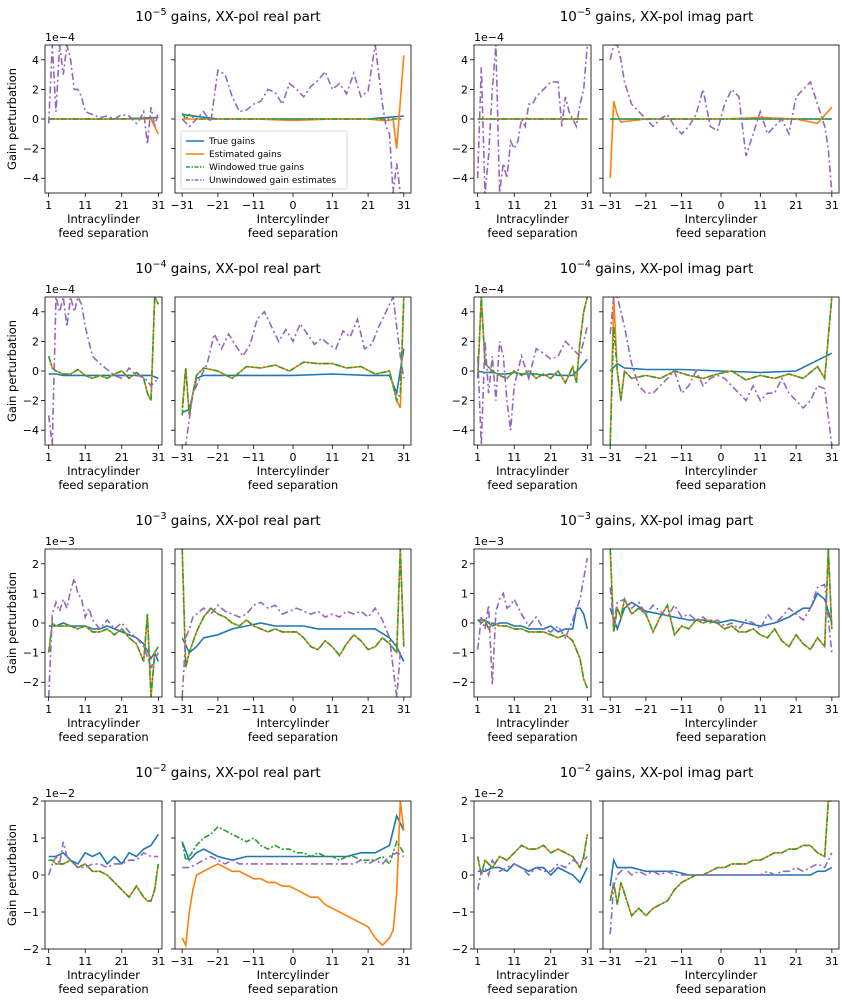 Image resolution: width=842 pixels, height=1008 pixels. Describe the element at coordinates (657, 268) in the screenshot. I see `subplot-title: 10−4 gains, XX-pol imag part` at that location.